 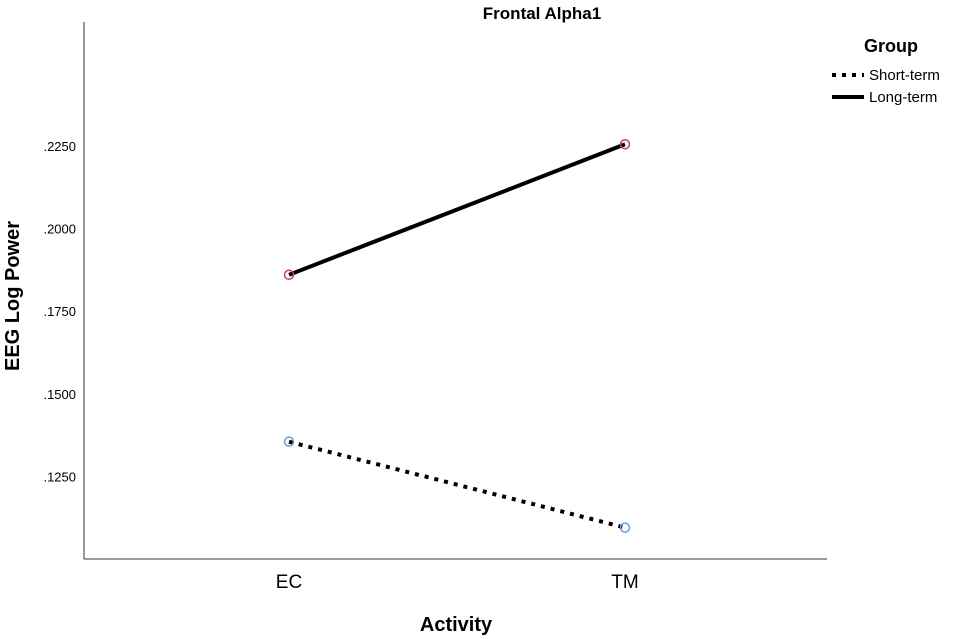 I want to click on legend: Group Short-term Long-term, so click(x=886, y=71).